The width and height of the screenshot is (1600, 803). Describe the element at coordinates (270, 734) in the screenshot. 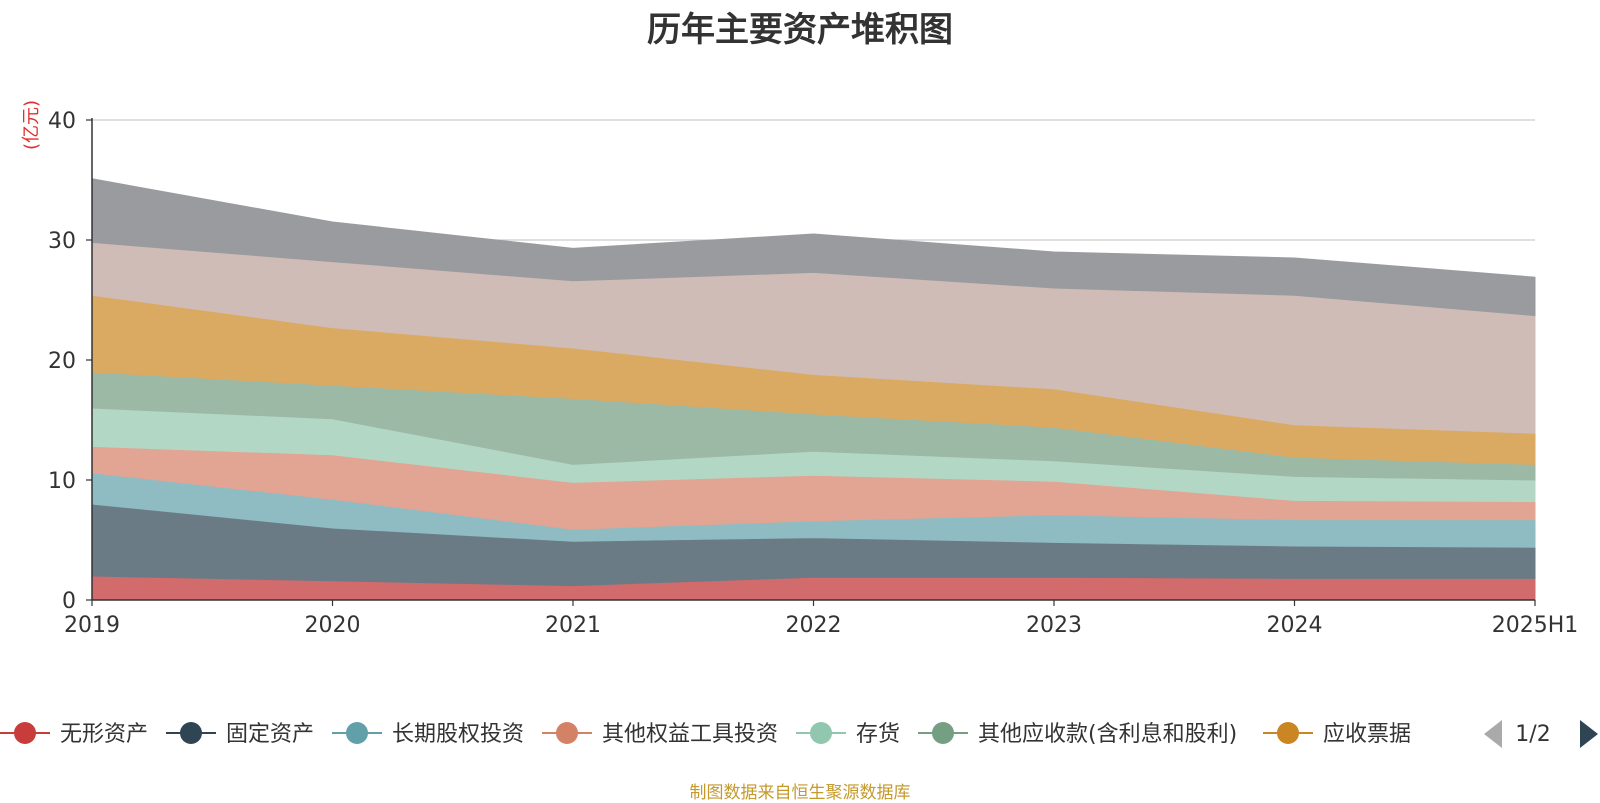

I see `legend-label: 固定资产` at that location.